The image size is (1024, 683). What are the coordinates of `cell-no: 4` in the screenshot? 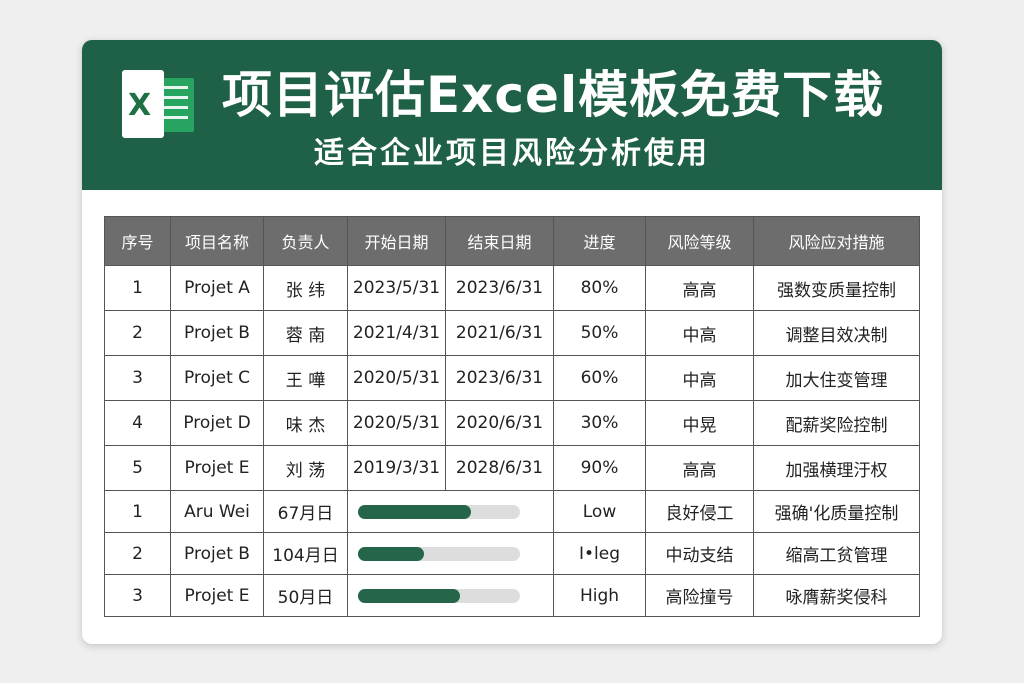 It's located at (137, 423).